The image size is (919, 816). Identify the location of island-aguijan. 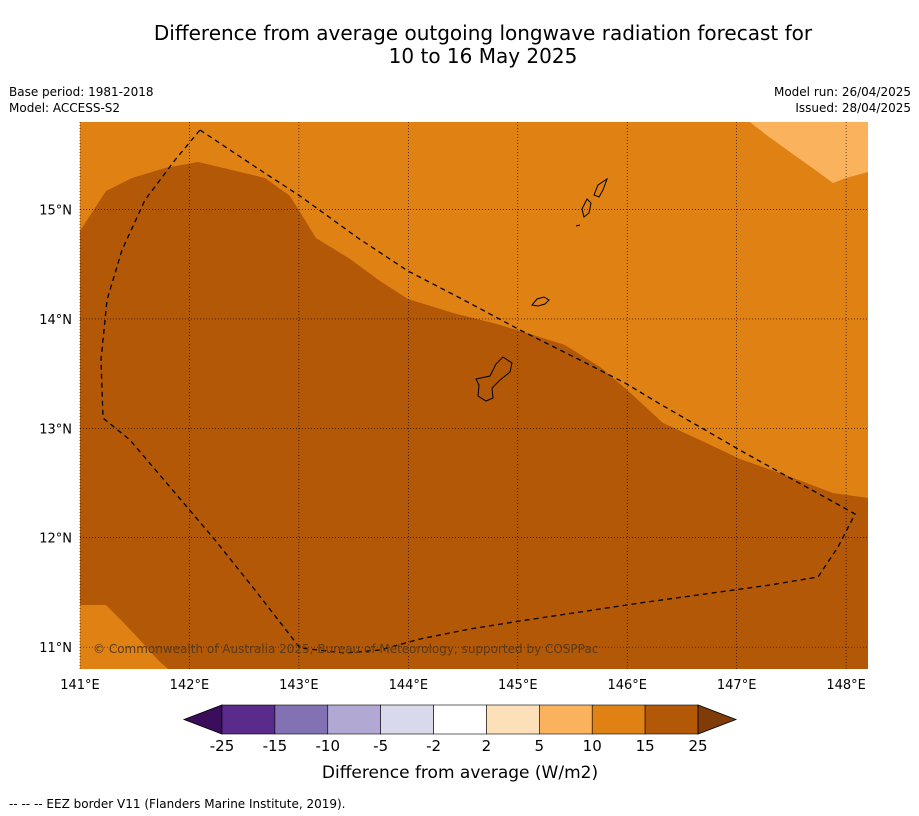
(578, 225).